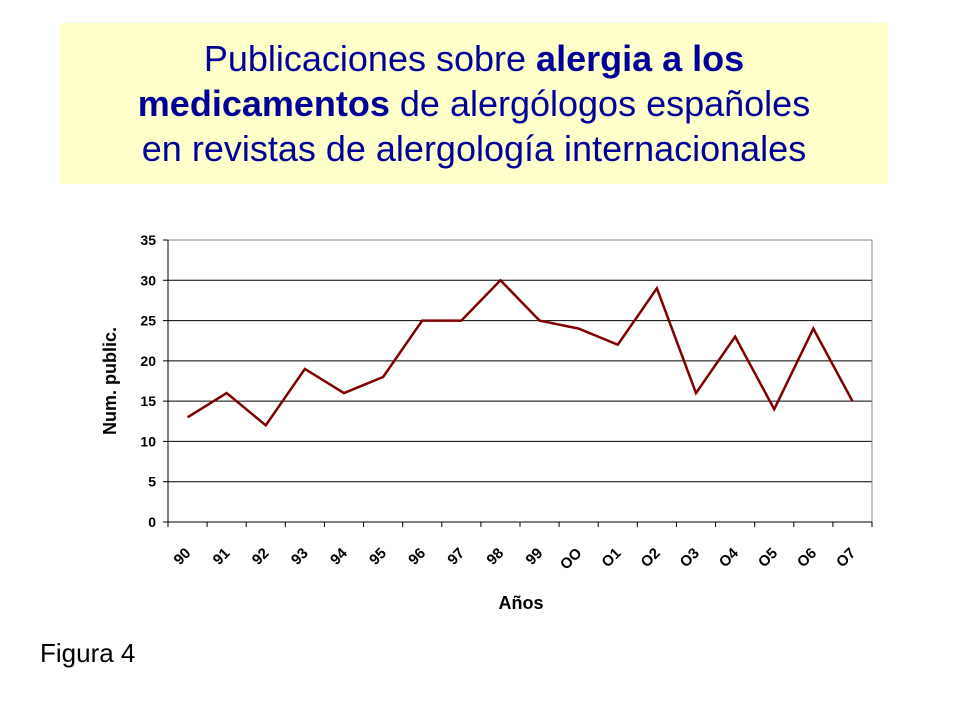  What do you see at coordinates (729, 557) in the screenshot?
I see `x-tick-label-O4: O4` at bounding box center [729, 557].